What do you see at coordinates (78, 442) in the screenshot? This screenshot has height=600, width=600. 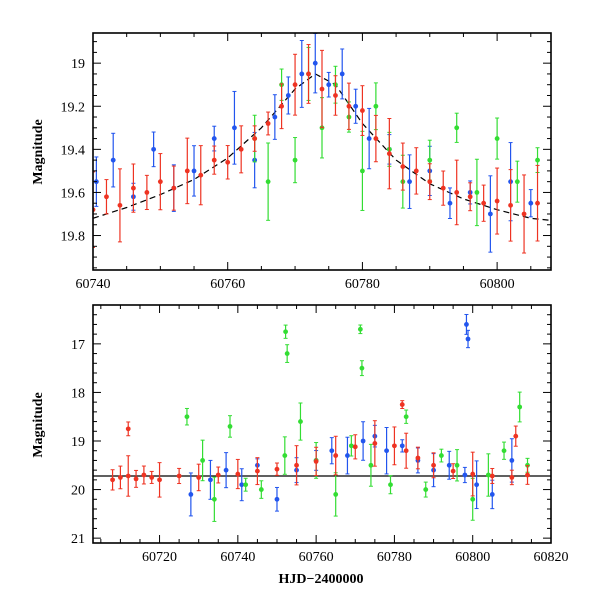 I see `bottom-y-tick-label: 19` at bounding box center [78, 442].